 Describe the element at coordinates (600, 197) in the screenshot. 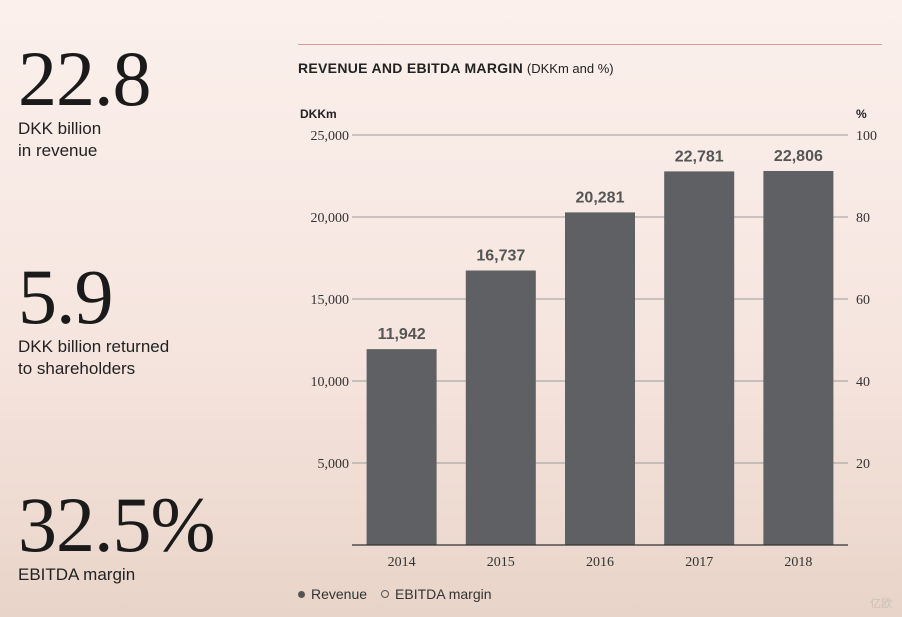

I see `bar-value-label: 20,281` at that location.